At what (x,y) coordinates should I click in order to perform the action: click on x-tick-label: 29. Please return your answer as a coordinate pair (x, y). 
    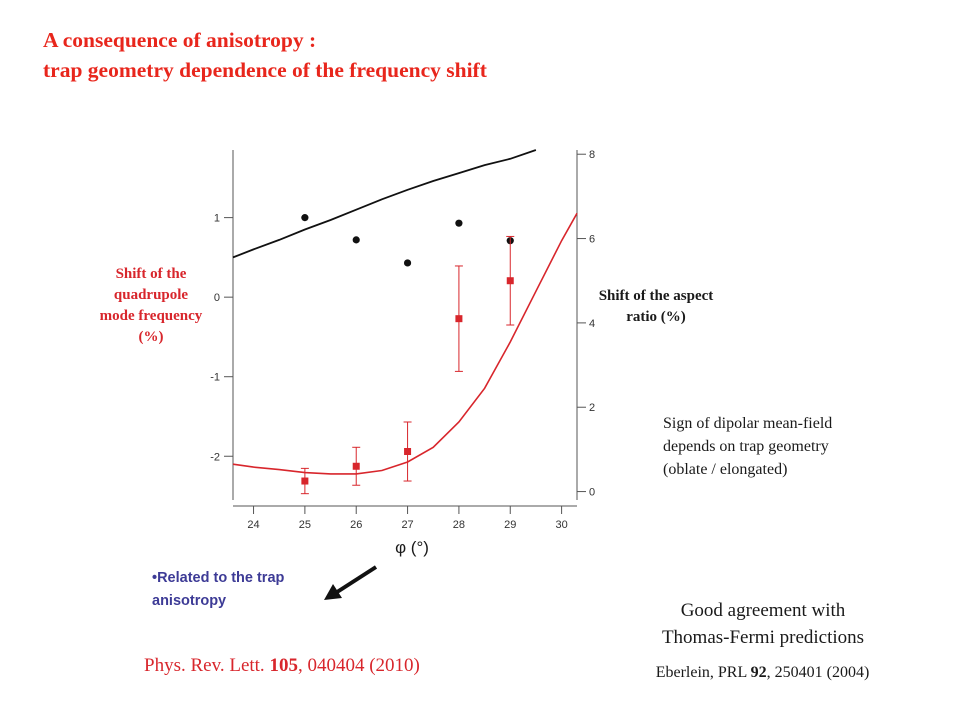
    Looking at the image, I should click on (510, 525).